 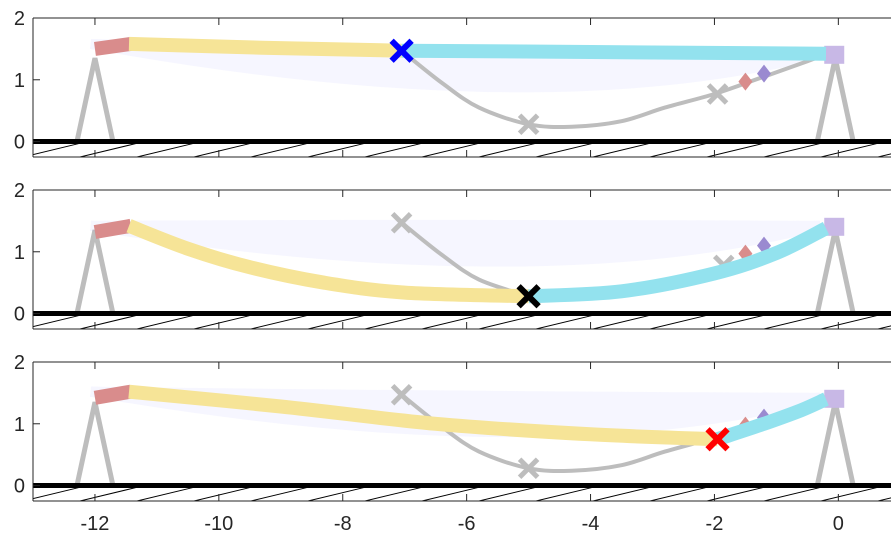 I want to click on active-cross-marker-black, so click(x=528, y=296).